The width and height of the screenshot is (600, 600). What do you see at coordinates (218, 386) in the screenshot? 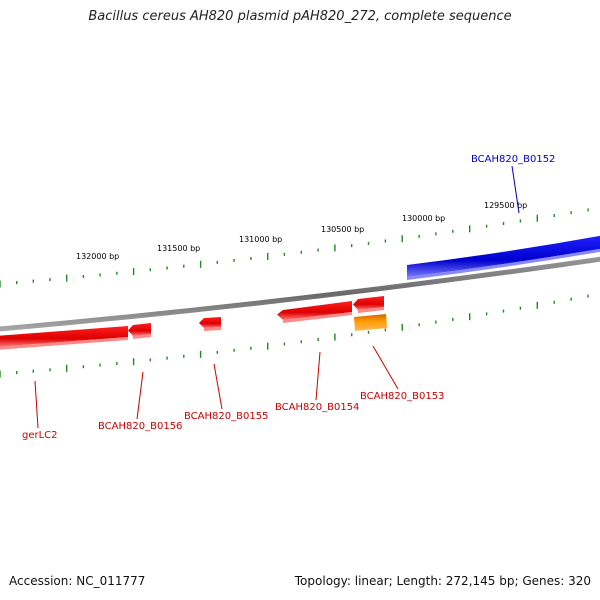
I see `connector-b0155` at bounding box center [218, 386].